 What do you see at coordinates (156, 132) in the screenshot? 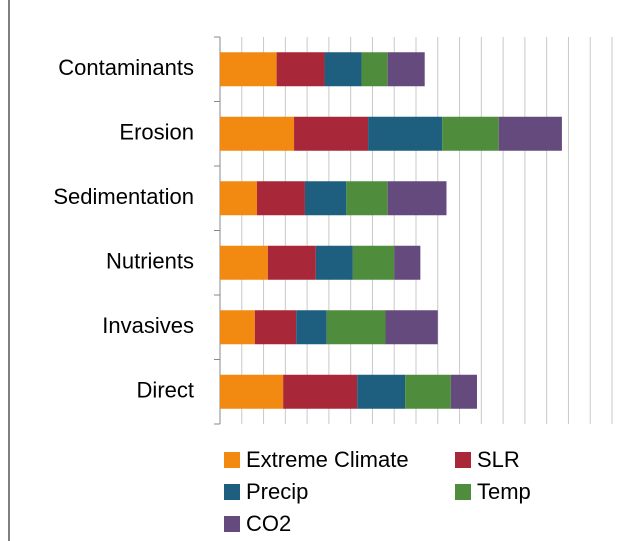
I see `y-tick-label: Erosion` at bounding box center [156, 132].